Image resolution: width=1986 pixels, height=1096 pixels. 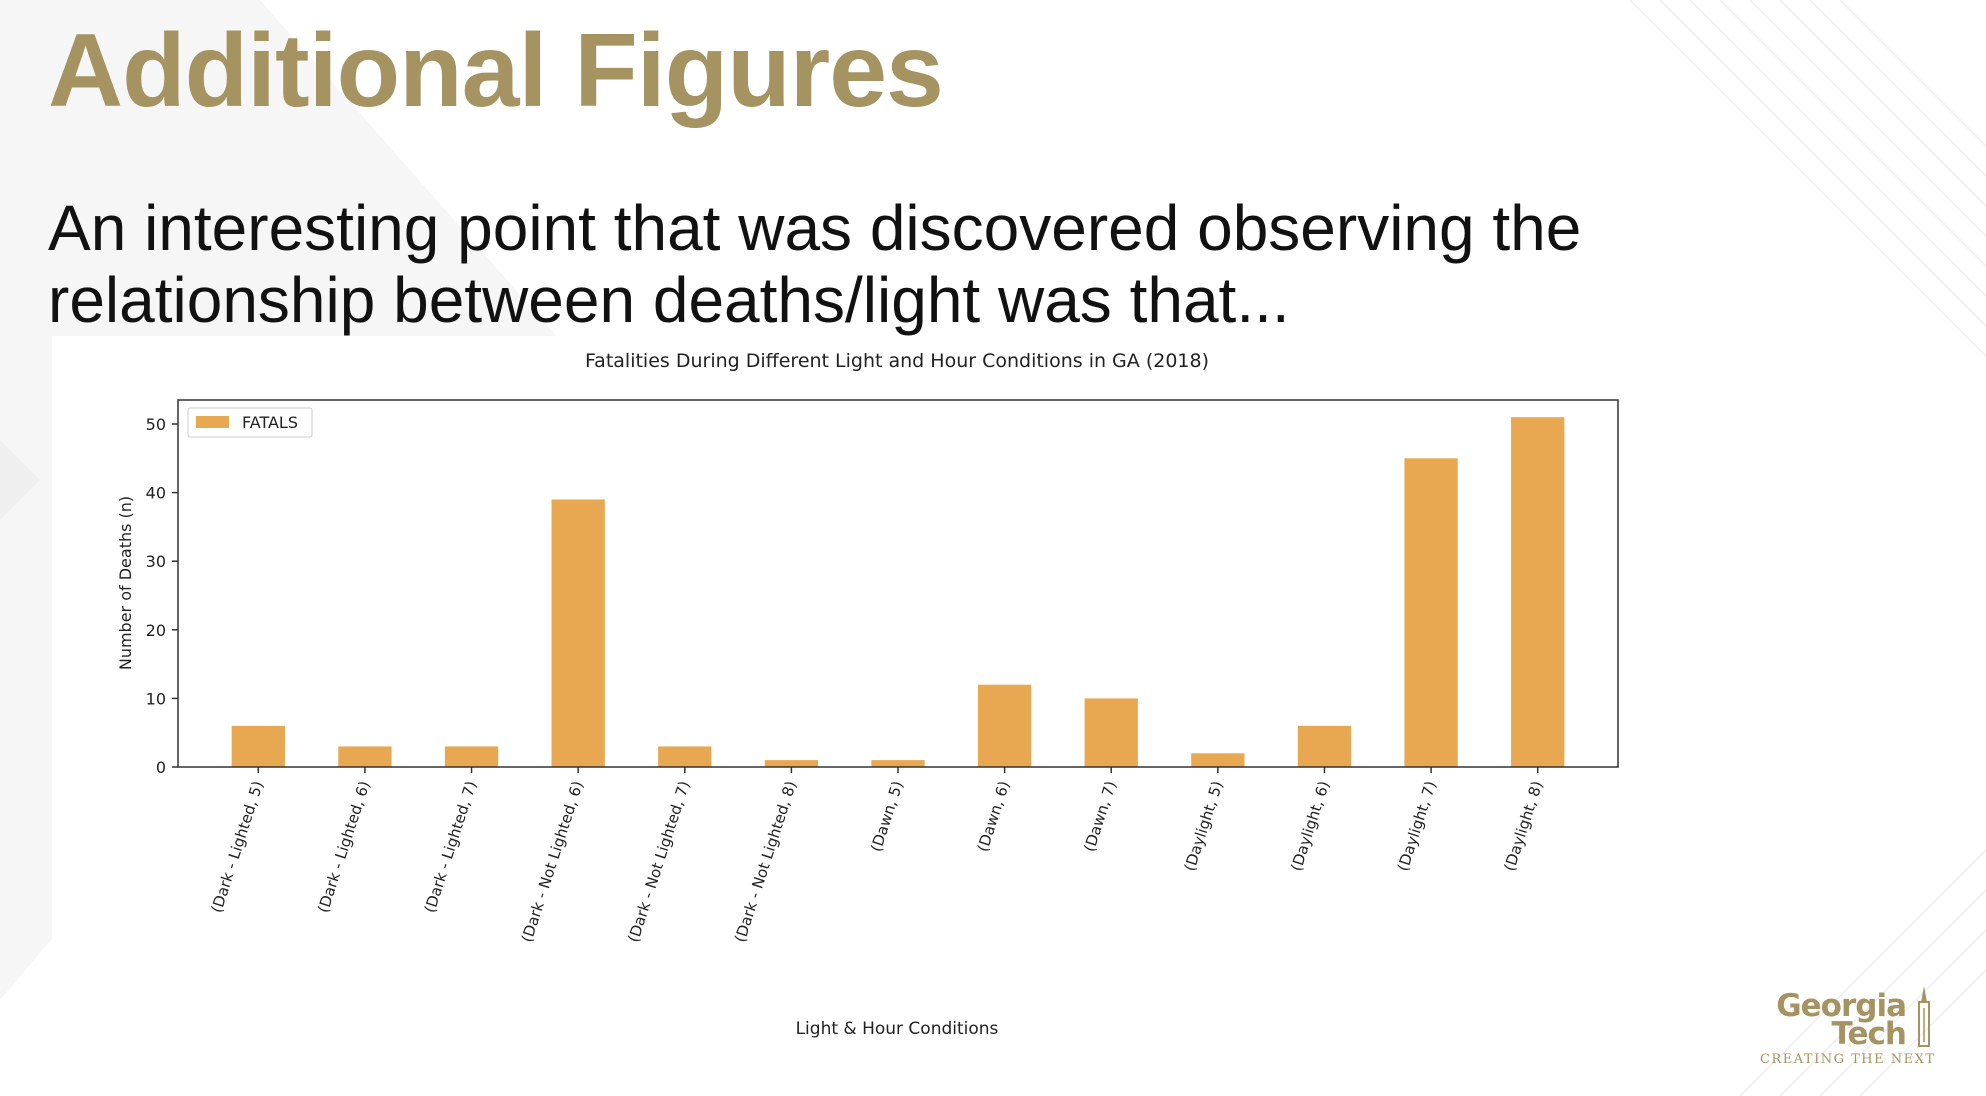 I want to click on y-tick-label-0: 0, so click(x=161, y=767).